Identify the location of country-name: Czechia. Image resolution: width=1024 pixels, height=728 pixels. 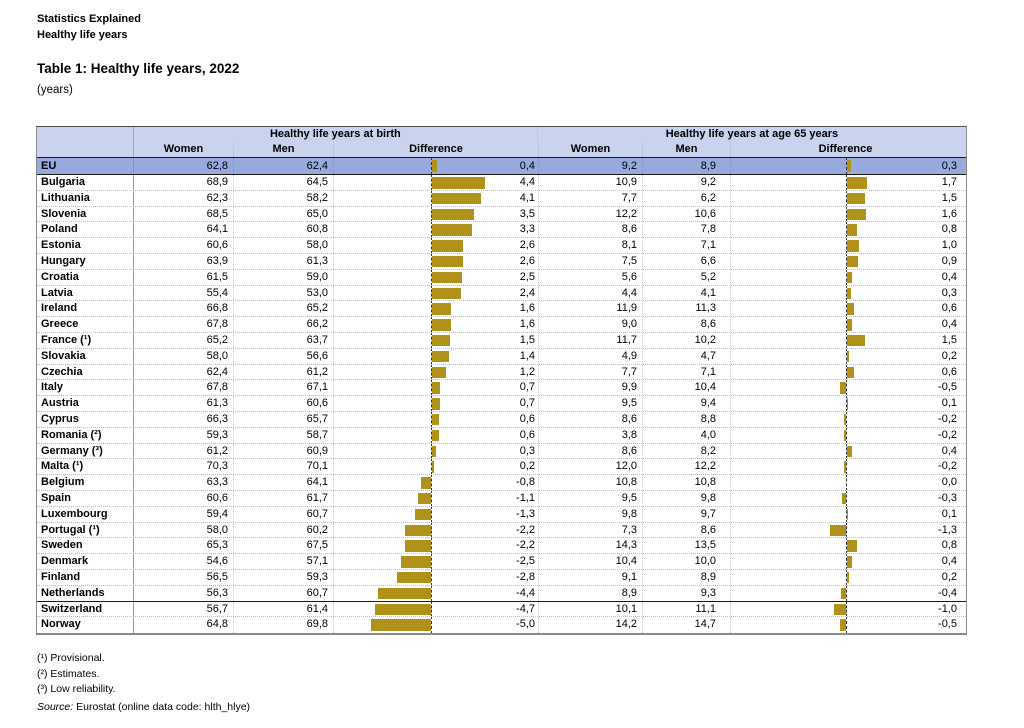
(85, 372).